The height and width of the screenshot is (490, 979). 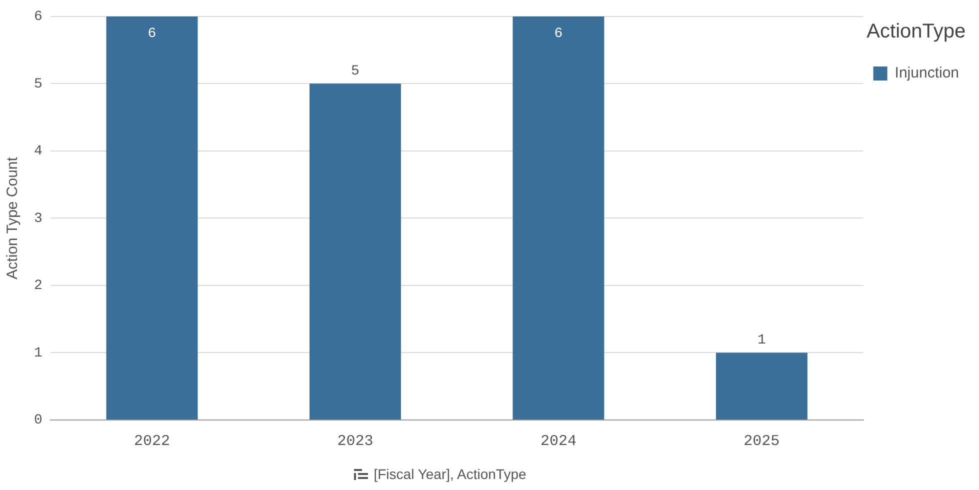 I want to click on y-tick-label: 0, so click(x=38, y=420).